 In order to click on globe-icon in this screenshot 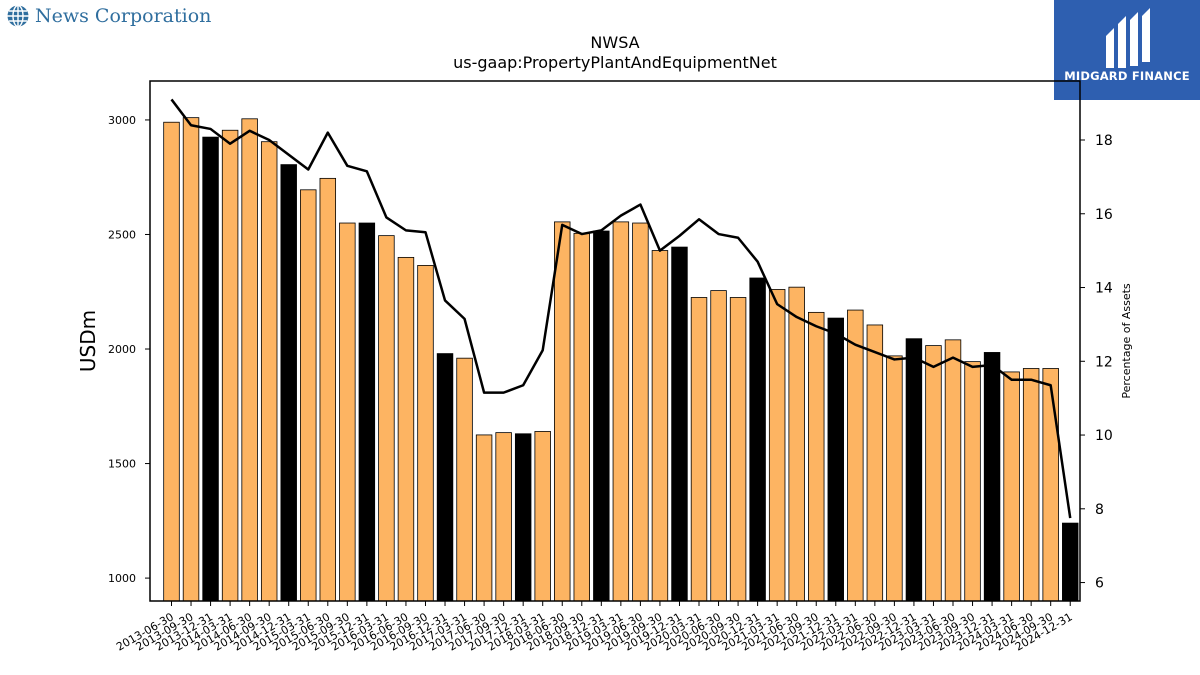, I will do `click(18, 16)`.